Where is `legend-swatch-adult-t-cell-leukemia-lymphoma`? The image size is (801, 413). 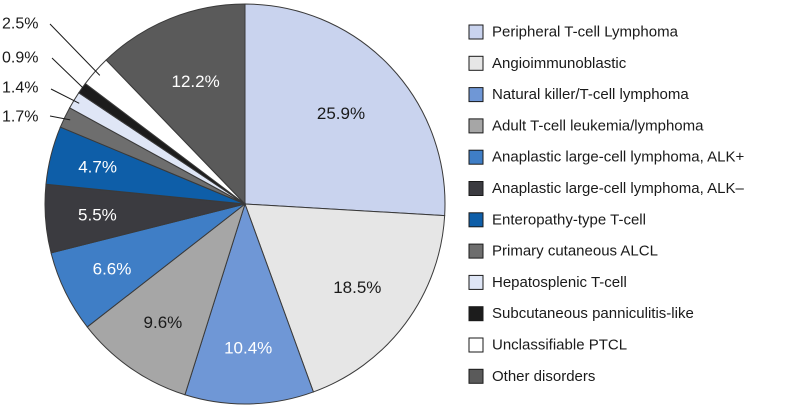 legend-swatch-adult-t-cell-leukemia-lymphoma is located at coordinates (476, 126).